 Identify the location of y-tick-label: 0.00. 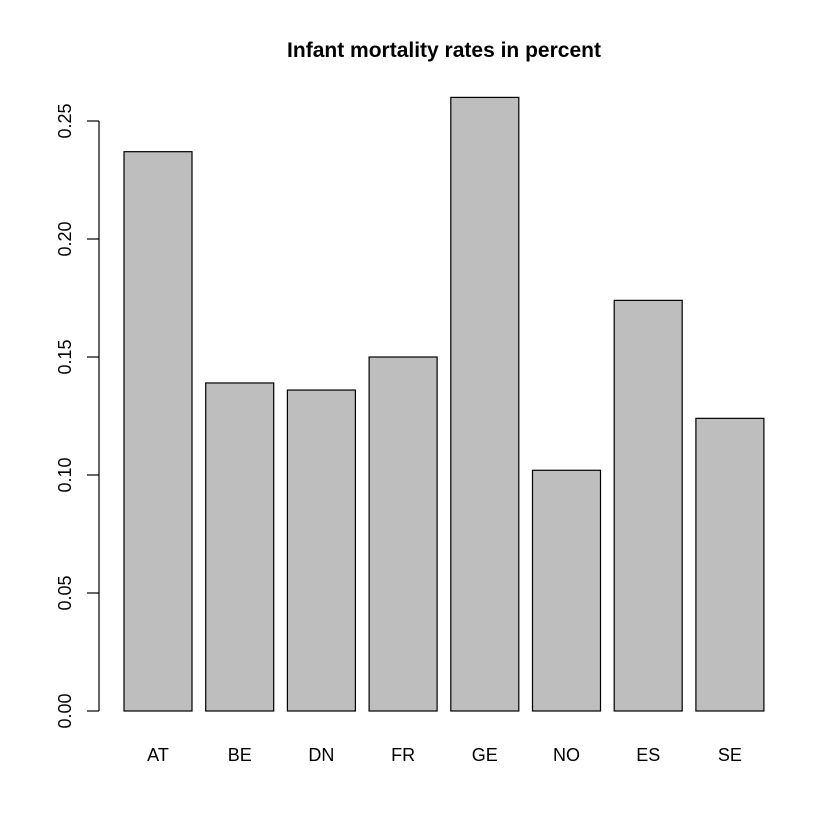
(65, 710).